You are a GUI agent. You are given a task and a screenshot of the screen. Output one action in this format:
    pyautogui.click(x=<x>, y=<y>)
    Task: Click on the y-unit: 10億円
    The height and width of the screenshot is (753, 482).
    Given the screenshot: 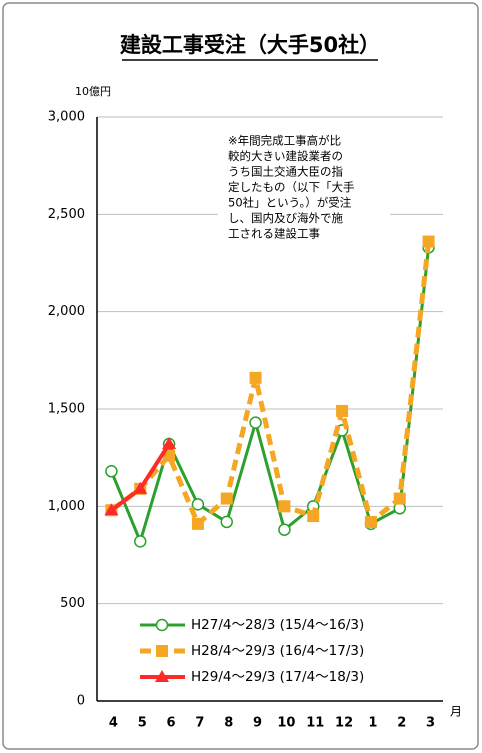 What is the action you would take?
    pyautogui.click(x=93, y=91)
    